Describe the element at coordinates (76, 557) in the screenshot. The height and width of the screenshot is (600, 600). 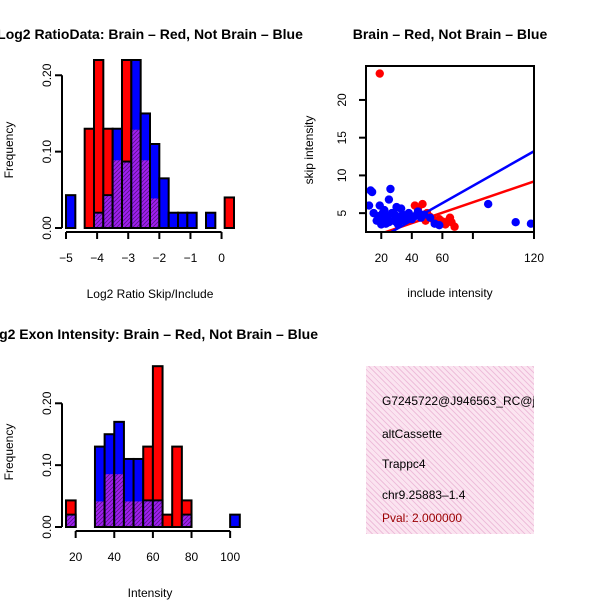
I see `intensity-x-tick-label: 20` at that location.